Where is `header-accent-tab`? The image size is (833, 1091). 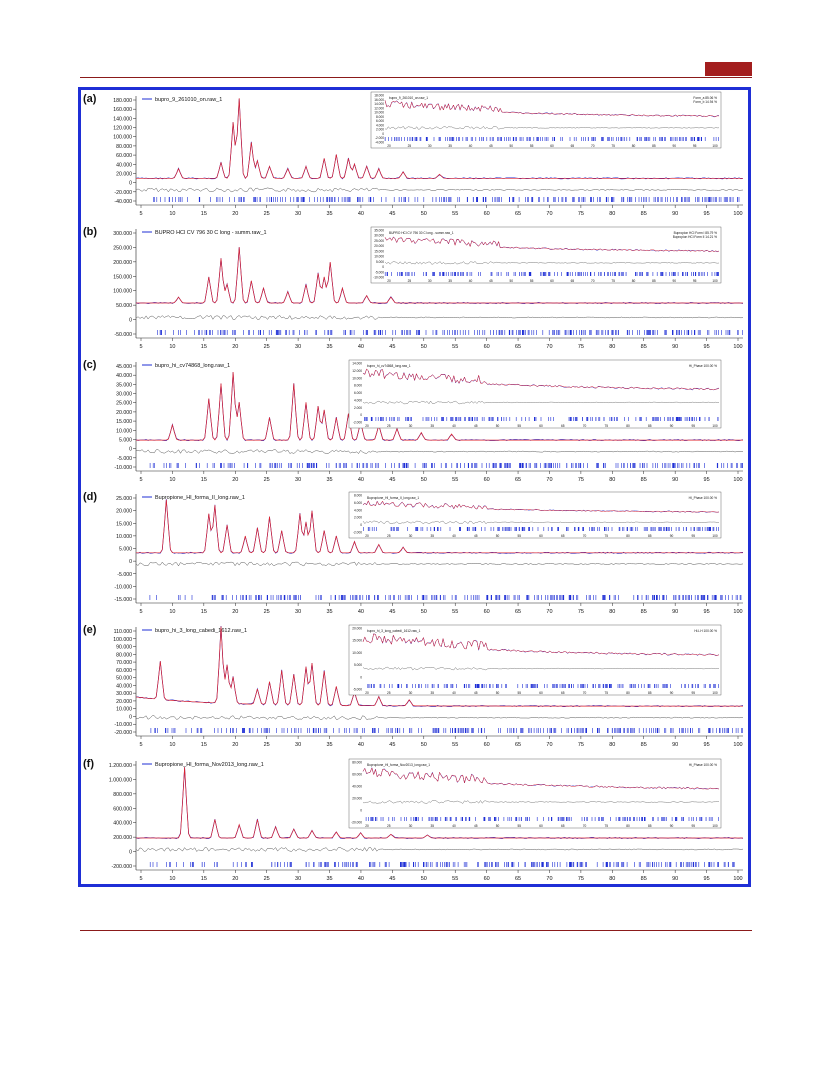 header-accent-tab is located at coordinates (728, 69).